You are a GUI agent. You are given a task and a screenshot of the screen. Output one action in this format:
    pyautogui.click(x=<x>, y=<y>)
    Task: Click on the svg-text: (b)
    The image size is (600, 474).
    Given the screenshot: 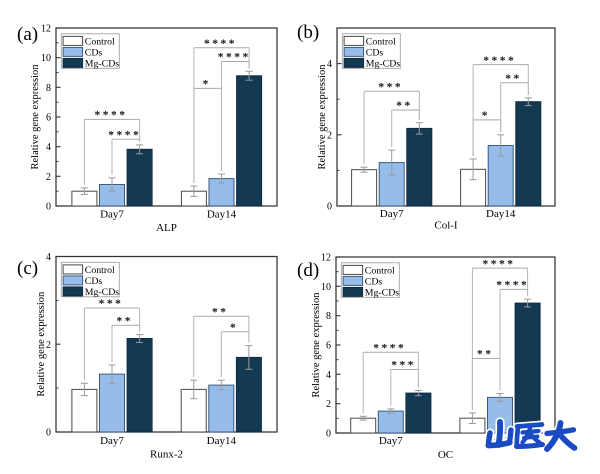 What is the action you would take?
    pyautogui.click(x=308, y=32)
    